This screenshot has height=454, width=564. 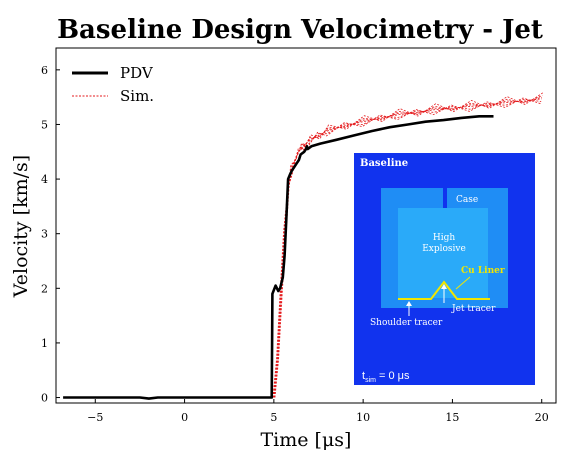 I want to click on legend-label-sim: Sim., so click(x=137, y=96).